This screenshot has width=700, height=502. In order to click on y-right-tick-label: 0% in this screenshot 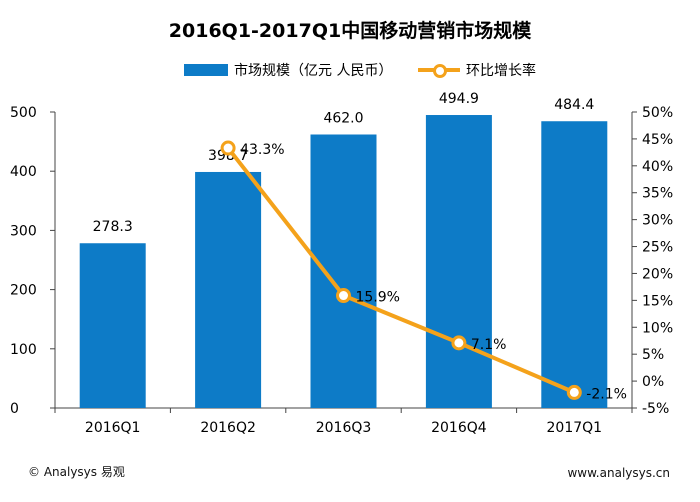, I will do `click(653, 382)`.